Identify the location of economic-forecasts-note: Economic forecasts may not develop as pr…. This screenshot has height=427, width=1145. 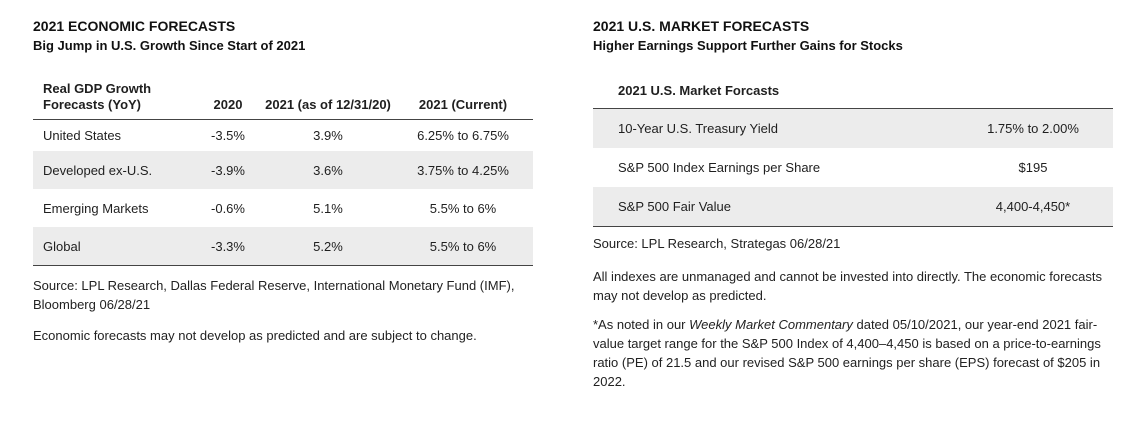
(255, 335).